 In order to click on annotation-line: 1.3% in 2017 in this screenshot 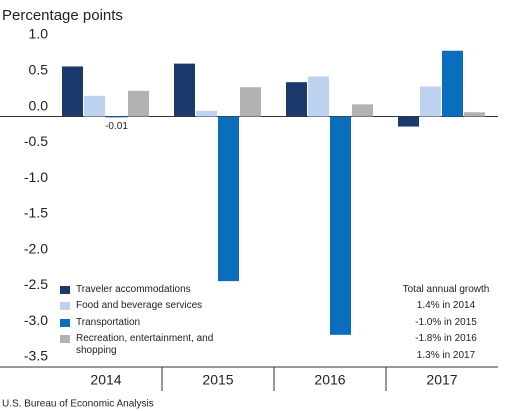, I will do `click(446, 355)`.